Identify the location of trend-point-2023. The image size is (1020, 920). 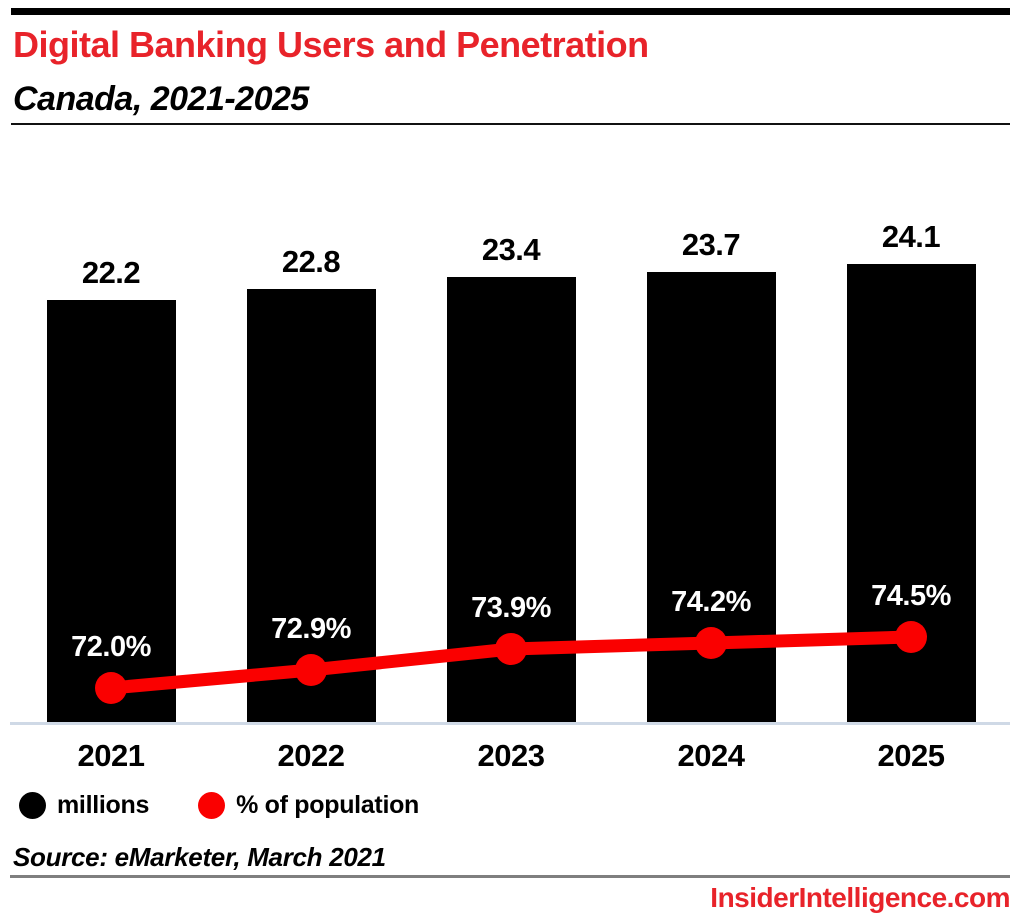
(511, 649).